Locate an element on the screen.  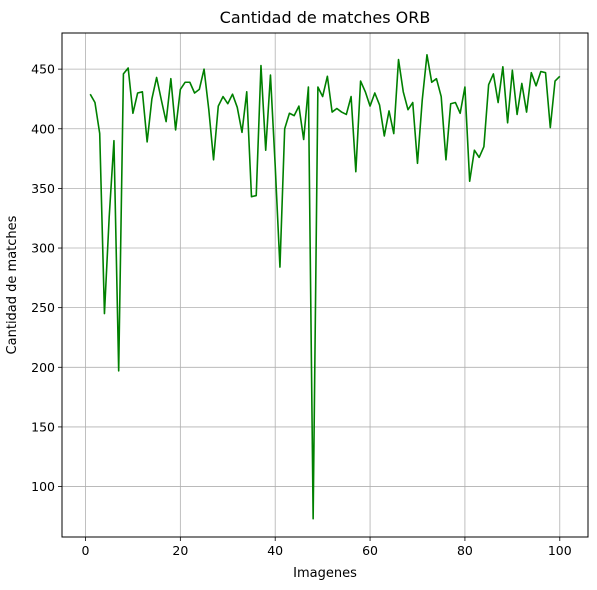
x-tick-label: 0 is located at coordinates (86, 550).